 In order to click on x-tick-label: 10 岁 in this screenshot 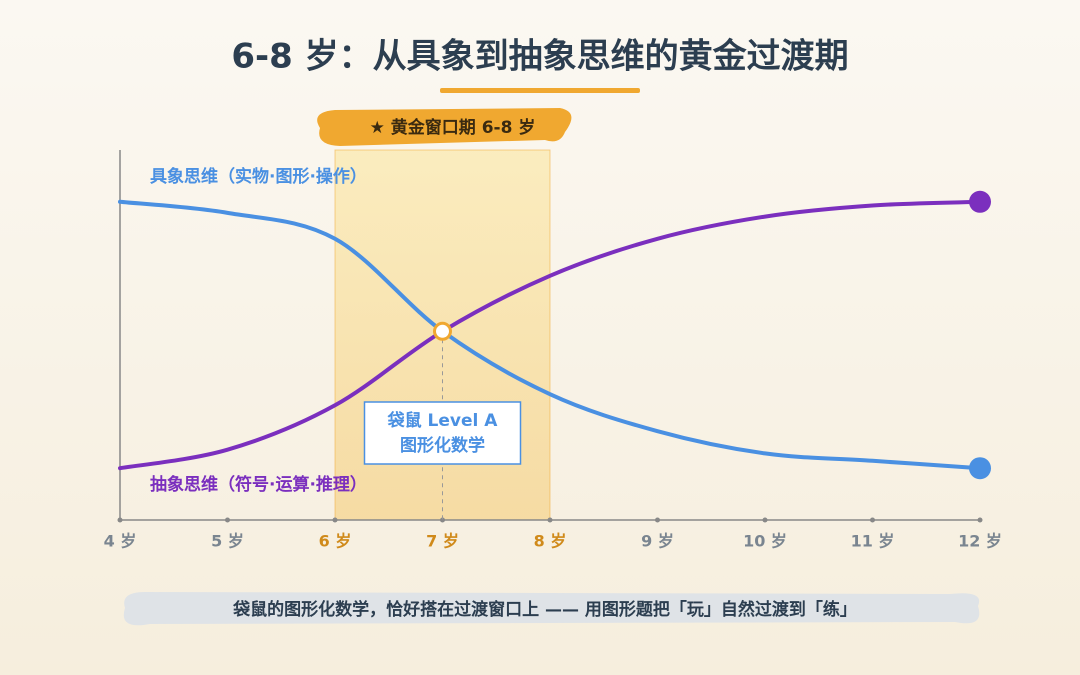, I will do `click(765, 541)`.